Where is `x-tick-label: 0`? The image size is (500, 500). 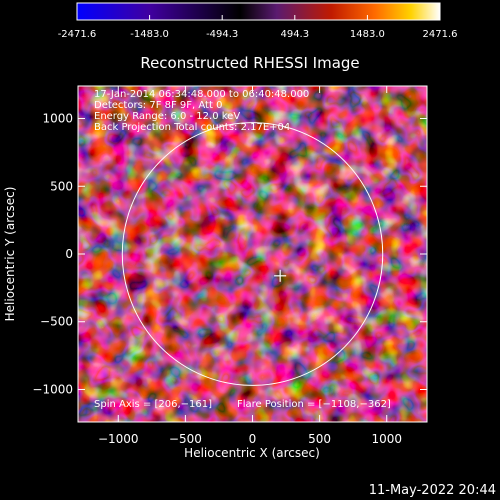 x-tick-label: 0 is located at coordinates (253, 439).